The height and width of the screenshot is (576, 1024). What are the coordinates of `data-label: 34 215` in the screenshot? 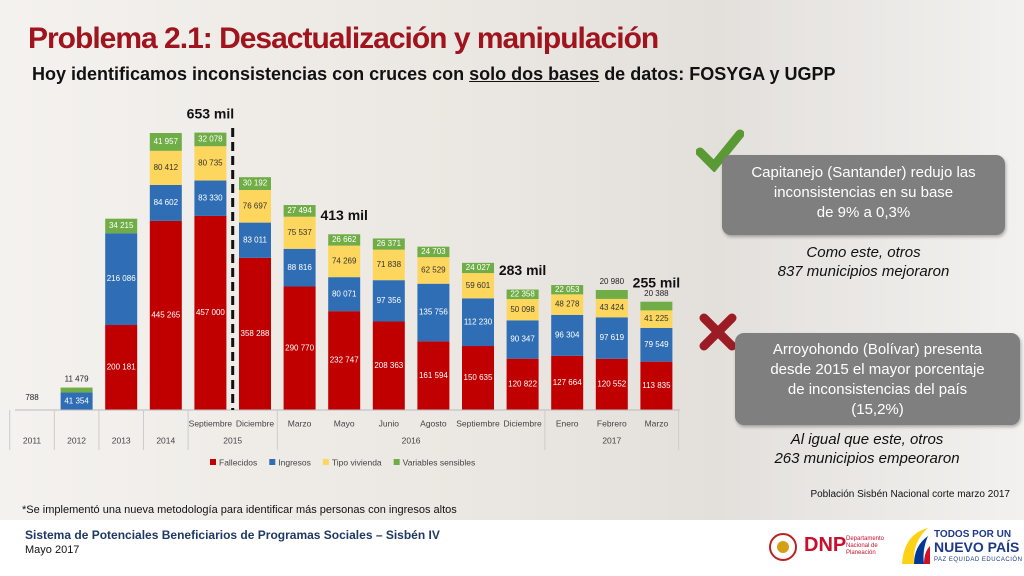 It's located at (121, 225).